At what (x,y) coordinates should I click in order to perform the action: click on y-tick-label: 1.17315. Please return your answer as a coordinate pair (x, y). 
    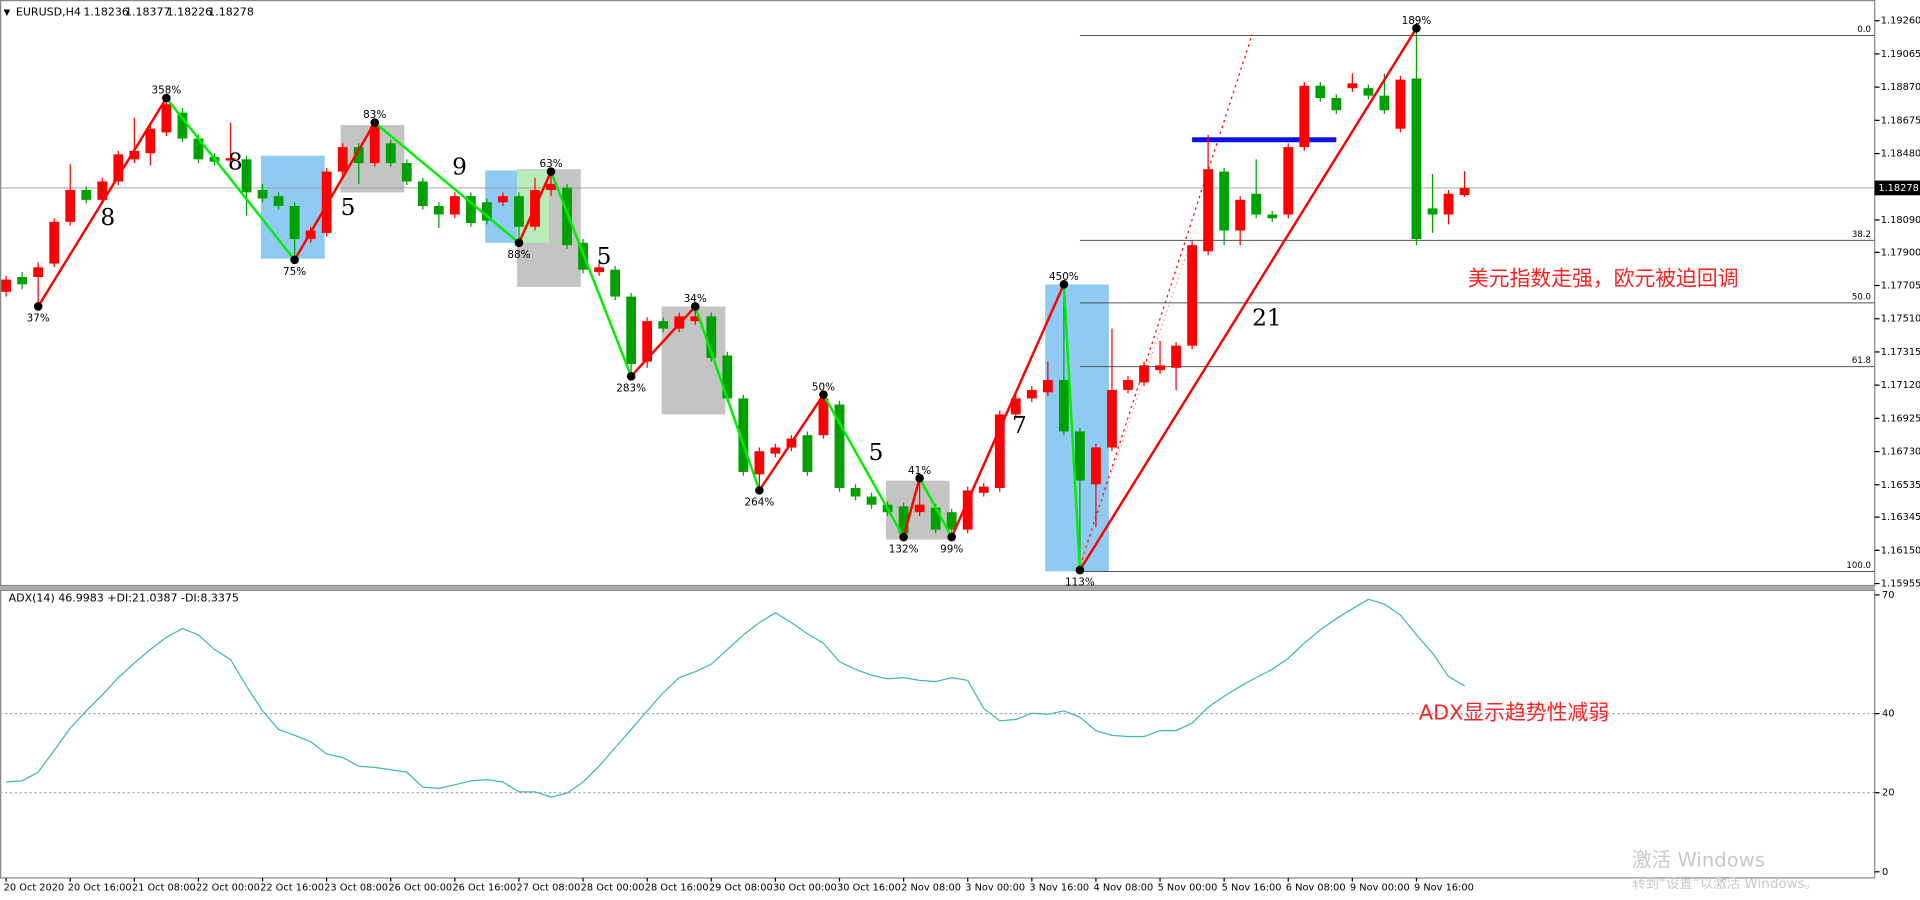
    Looking at the image, I should click on (1900, 352).